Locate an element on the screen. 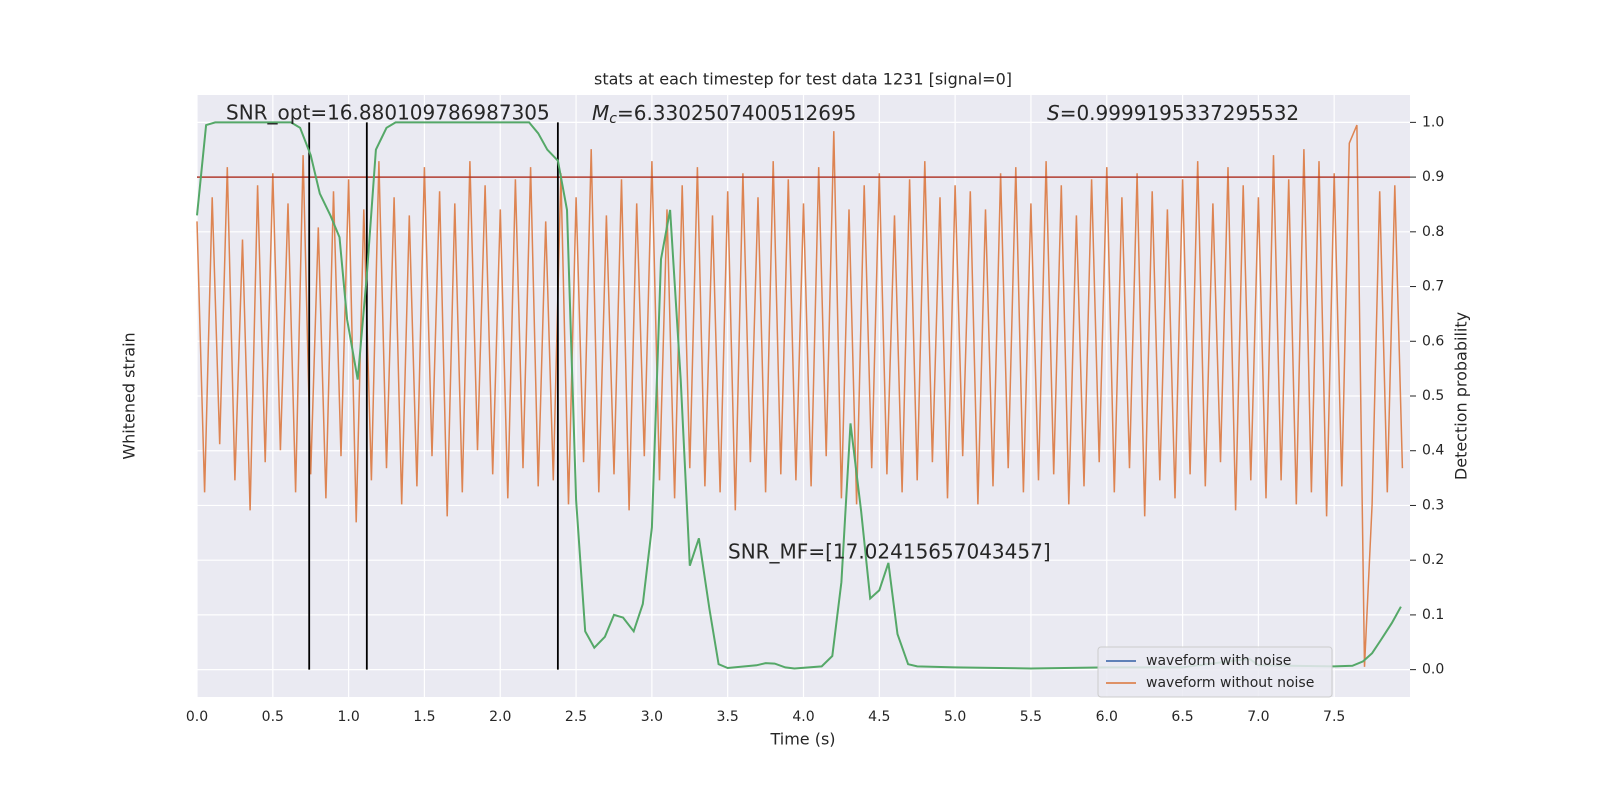 This screenshot has width=1600, height=800. x-tick-label: 7.5 is located at coordinates (1334, 717).